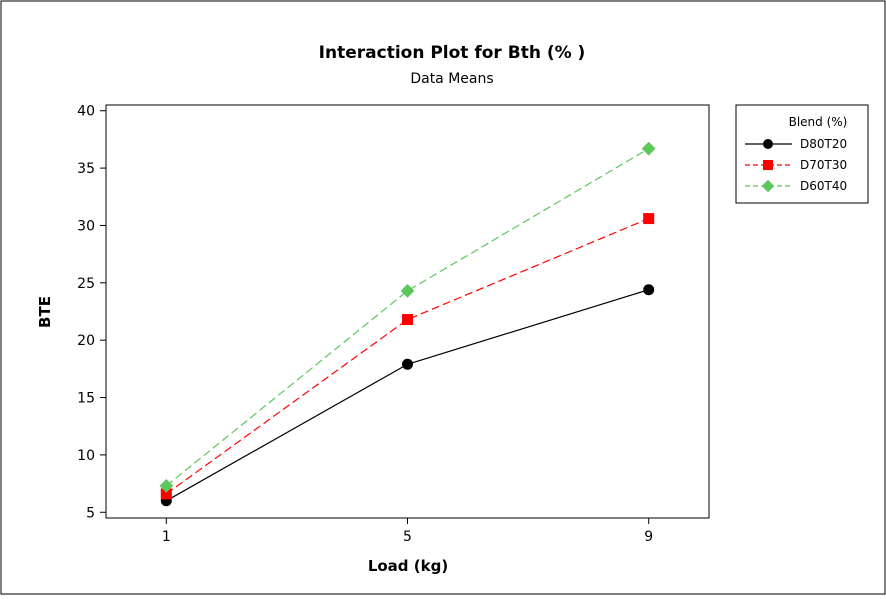  What do you see at coordinates (823, 165) in the screenshot?
I see `legend-label-d70t30: D70T30` at bounding box center [823, 165].